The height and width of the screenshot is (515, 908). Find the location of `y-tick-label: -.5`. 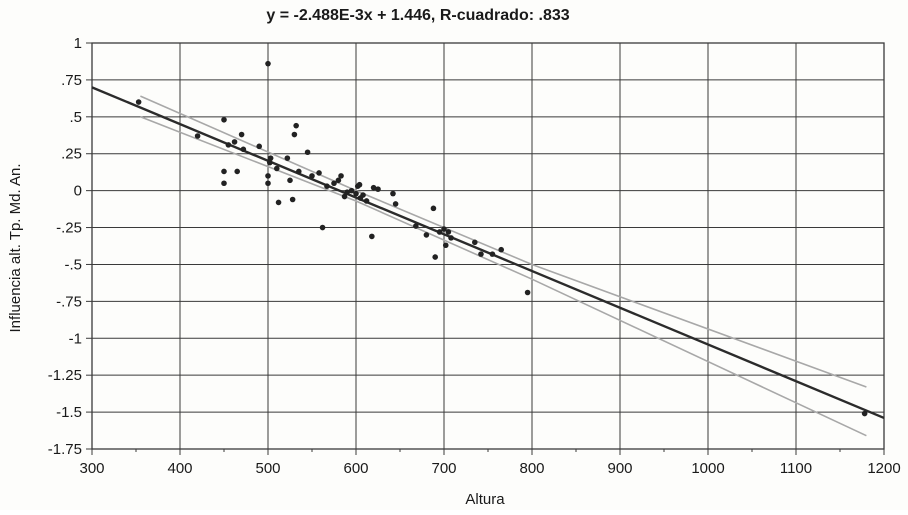

y-tick-label: -.5 is located at coordinates (73, 264).